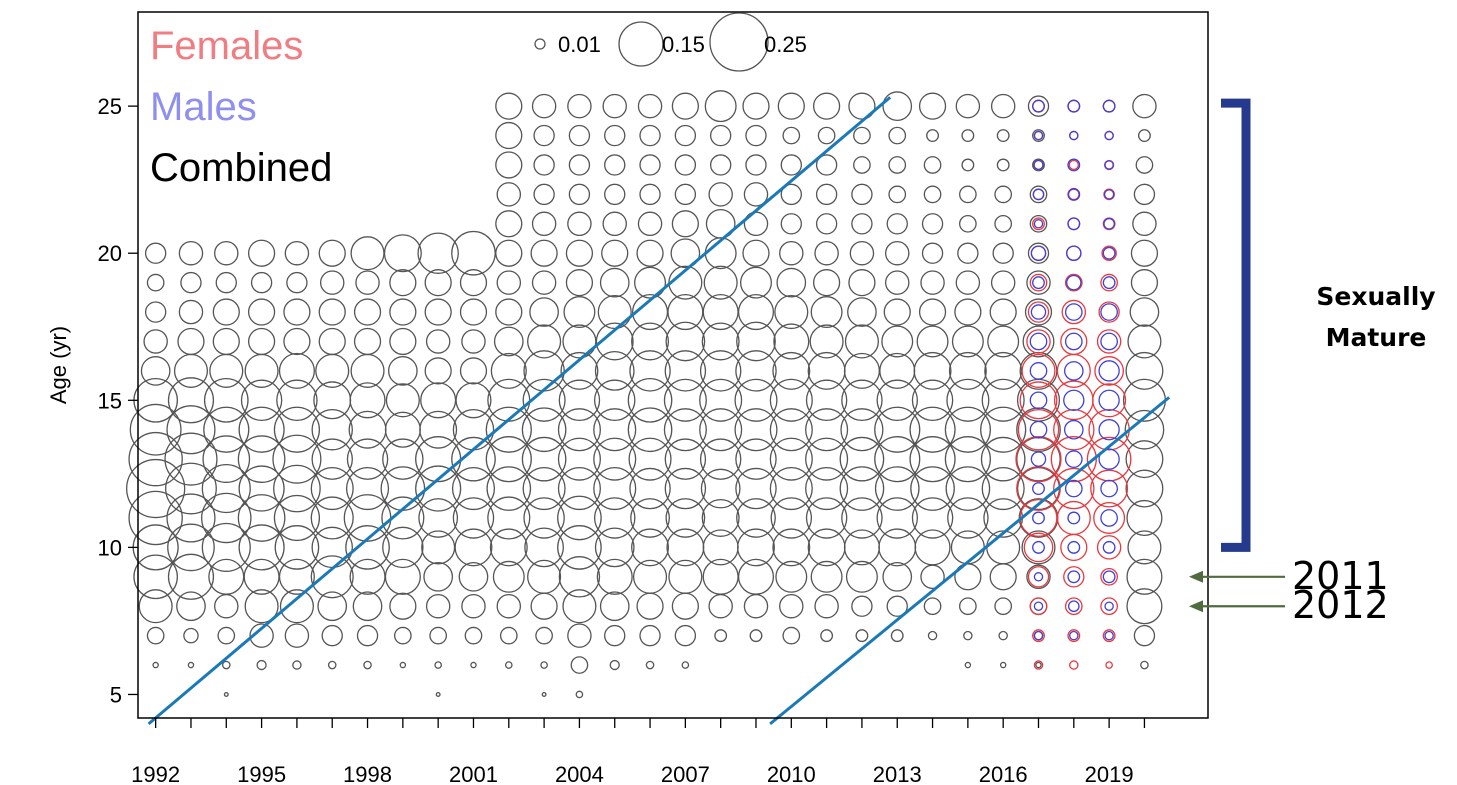  I want to click on x-tick-label: 2001, so click(473, 773).